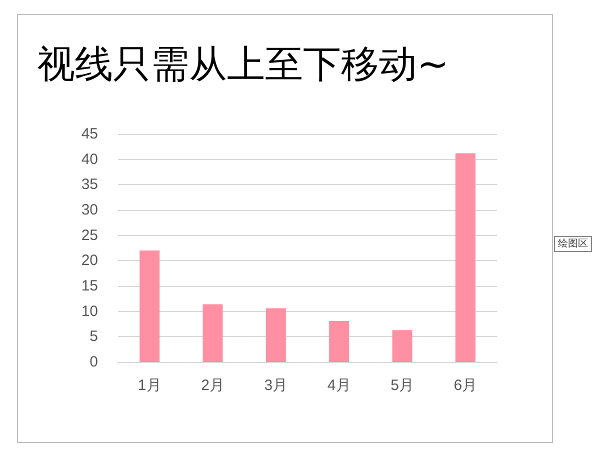  I want to click on x-tick-label: 5月, so click(402, 385).